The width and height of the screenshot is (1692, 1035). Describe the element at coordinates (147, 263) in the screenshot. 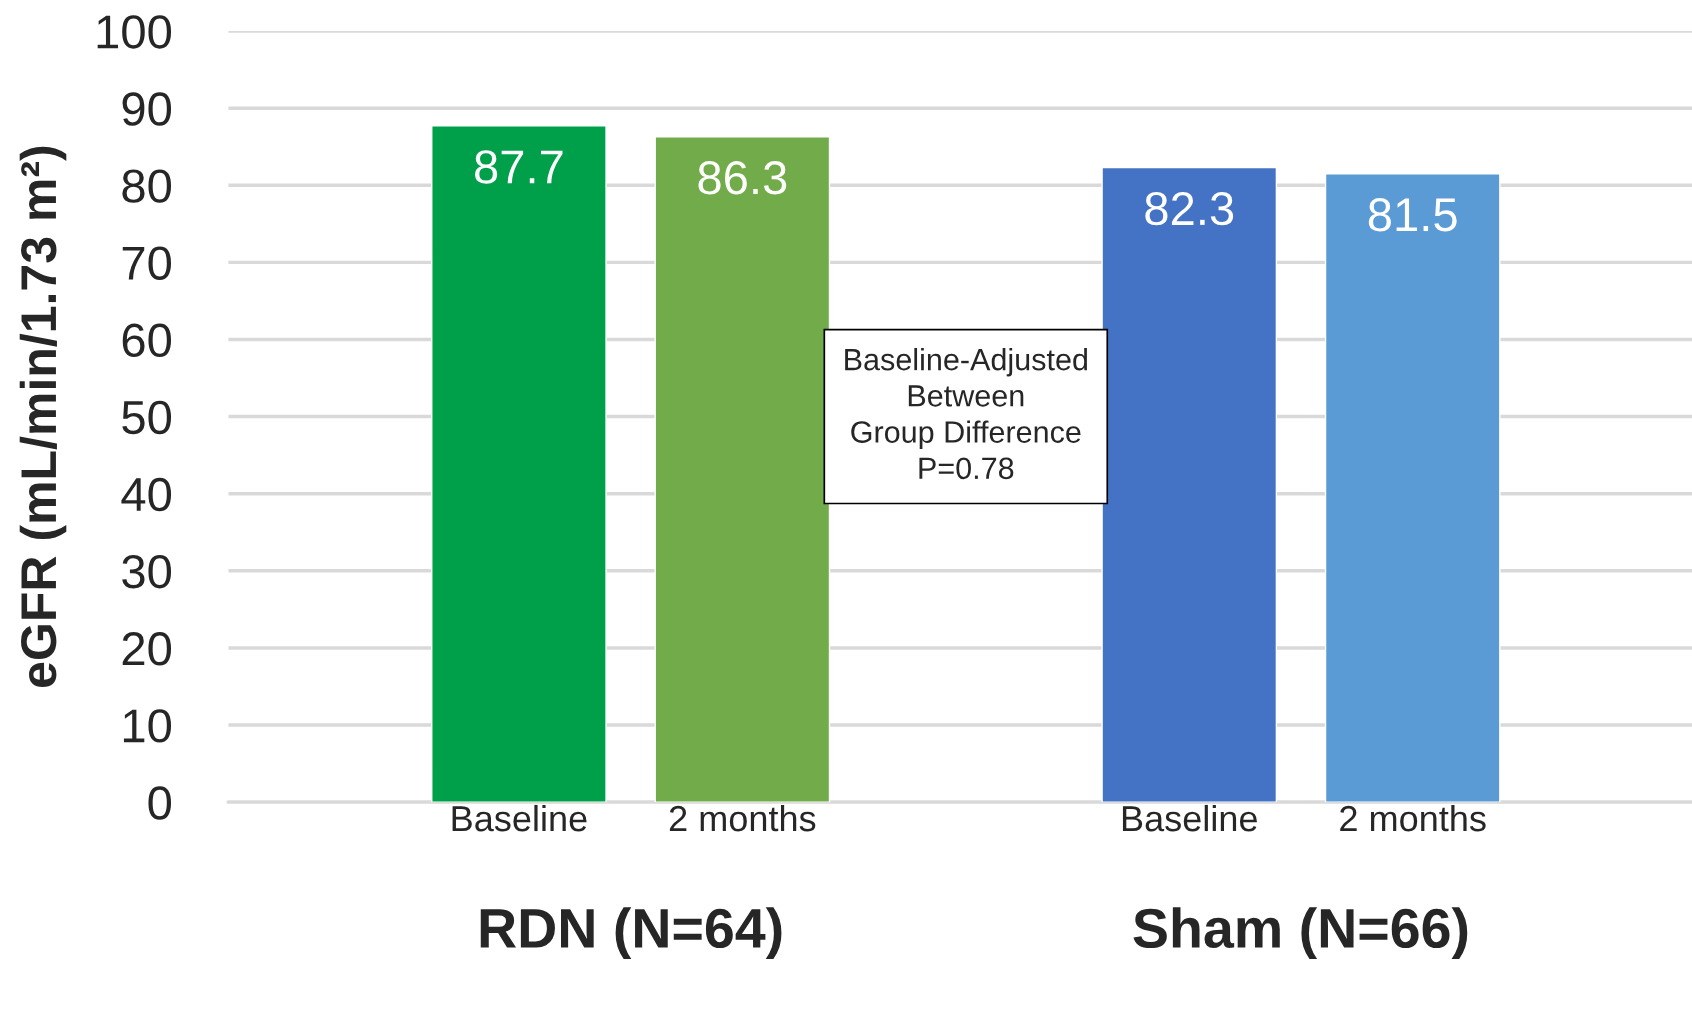

I see `y-tick-label: 70` at that location.